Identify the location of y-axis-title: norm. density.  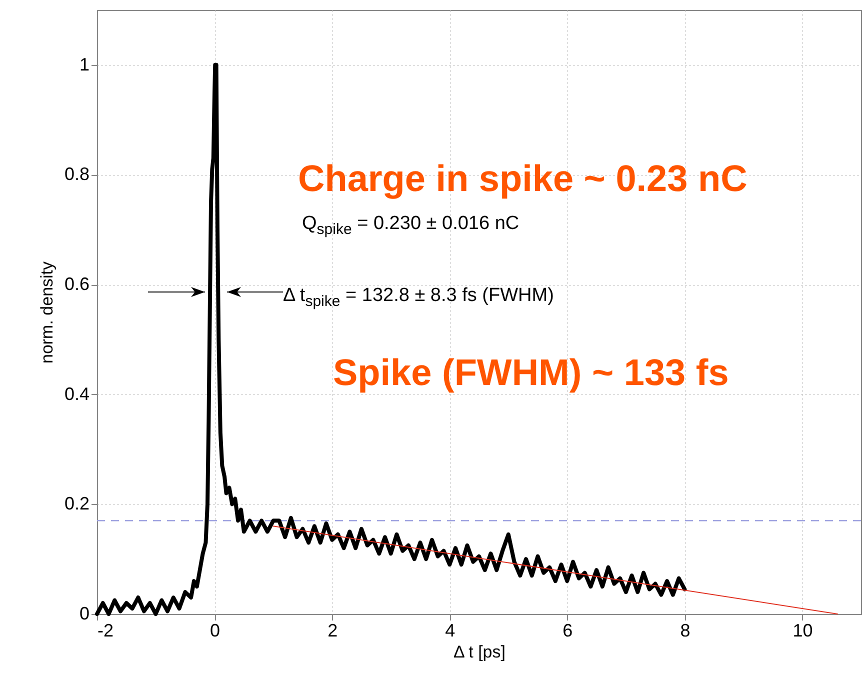
(46, 312).